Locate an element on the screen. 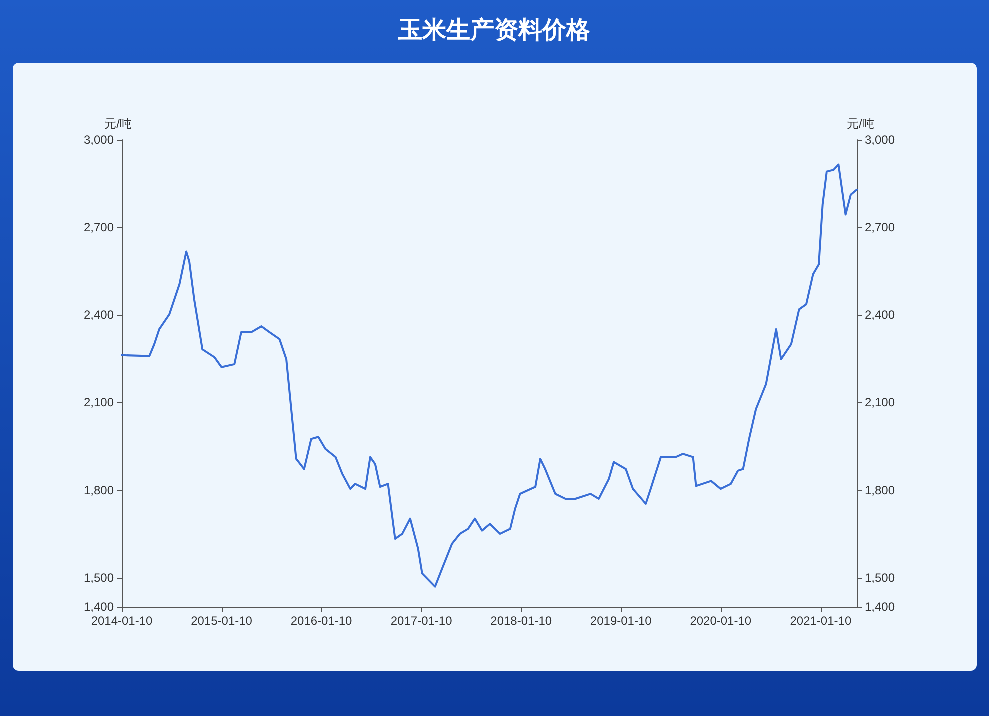  x-tick-label: 2017-01-10 is located at coordinates (421, 621).